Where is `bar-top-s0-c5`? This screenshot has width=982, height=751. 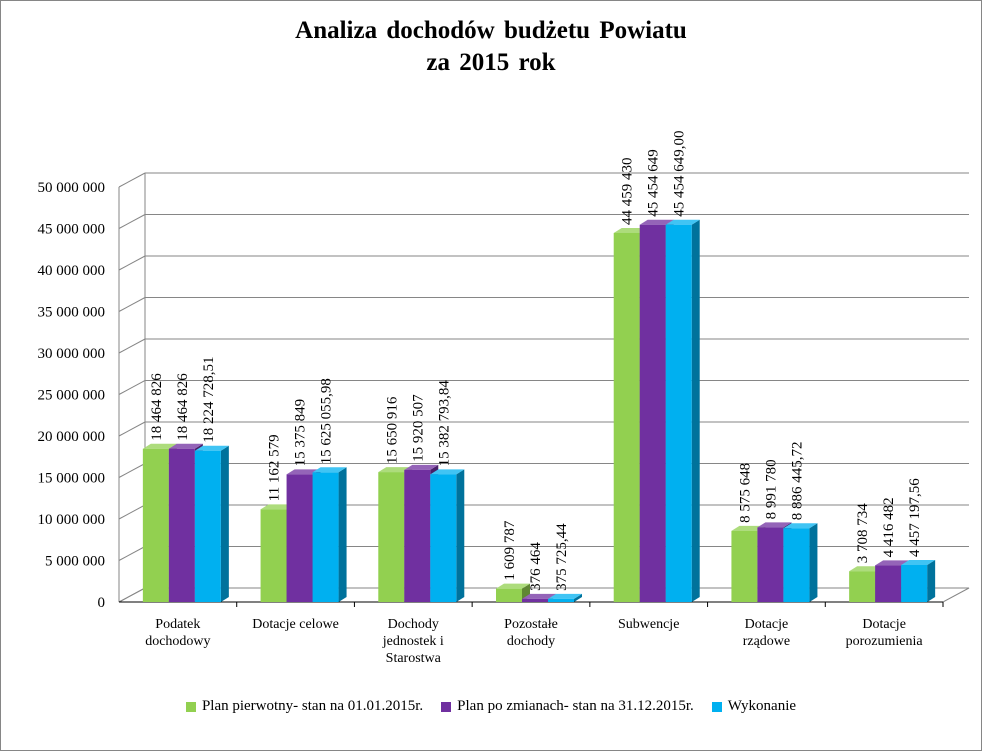 bar-top-s0-c5 is located at coordinates (748, 528).